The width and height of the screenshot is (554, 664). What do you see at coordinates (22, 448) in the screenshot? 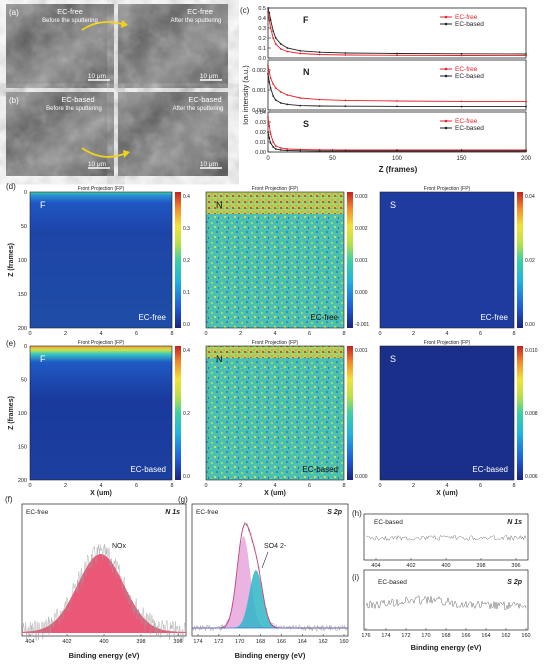
I see `map-z-tick-label: 150` at bounding box center [22, 448].